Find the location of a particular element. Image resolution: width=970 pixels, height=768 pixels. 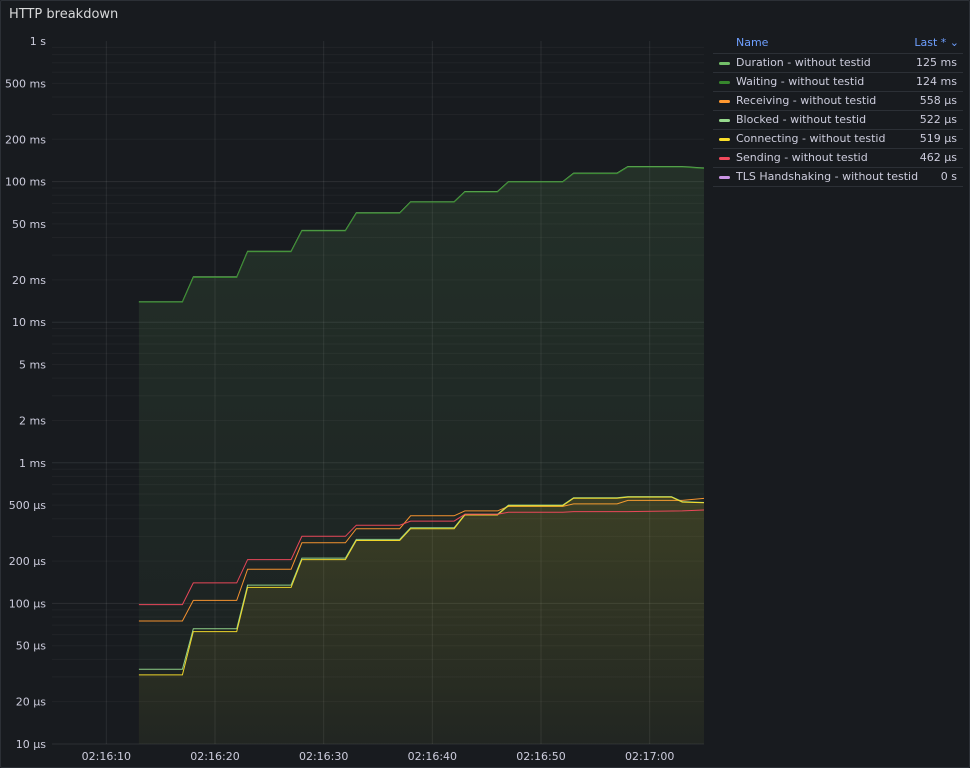

legend-sort-header: Last * ⌄ is located at coordinates (938, 43).